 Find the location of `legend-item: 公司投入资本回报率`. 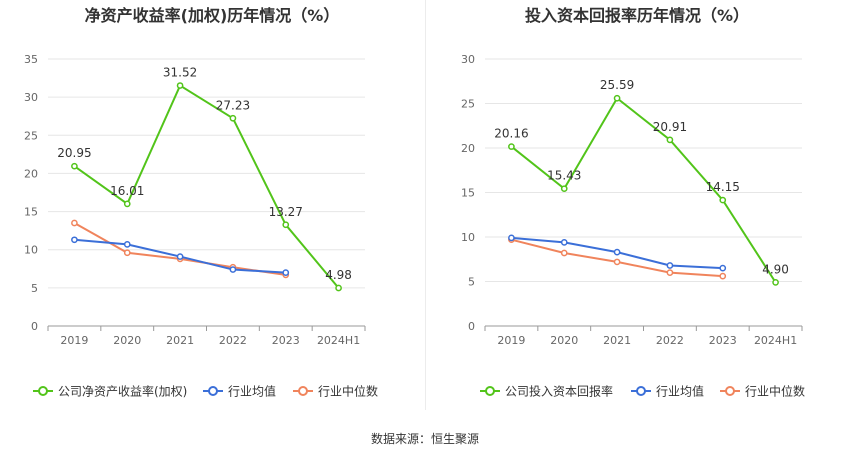

legend-item: 公司投入资本回报率 is located at coordinates (546, 391).